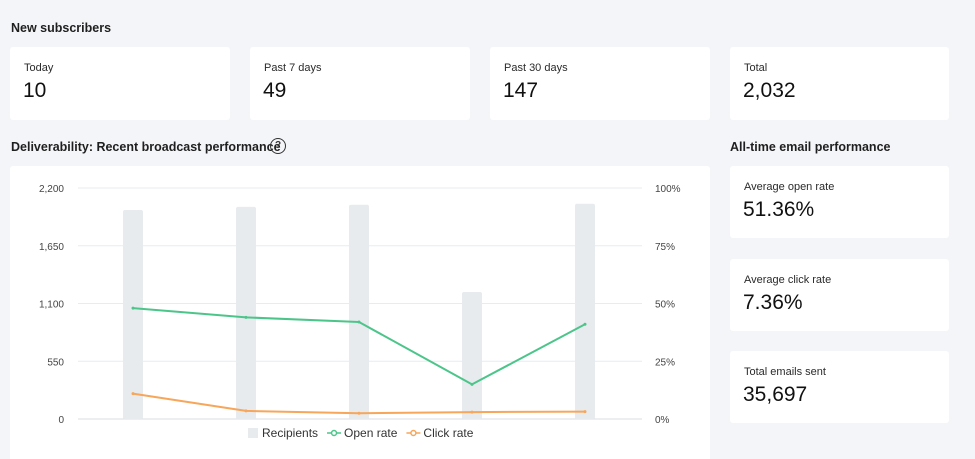 The image size is (975, 459). Describe the element at coordinates (788, 280) in the screenshot. I see `stat-label: Average click rate` at that location.